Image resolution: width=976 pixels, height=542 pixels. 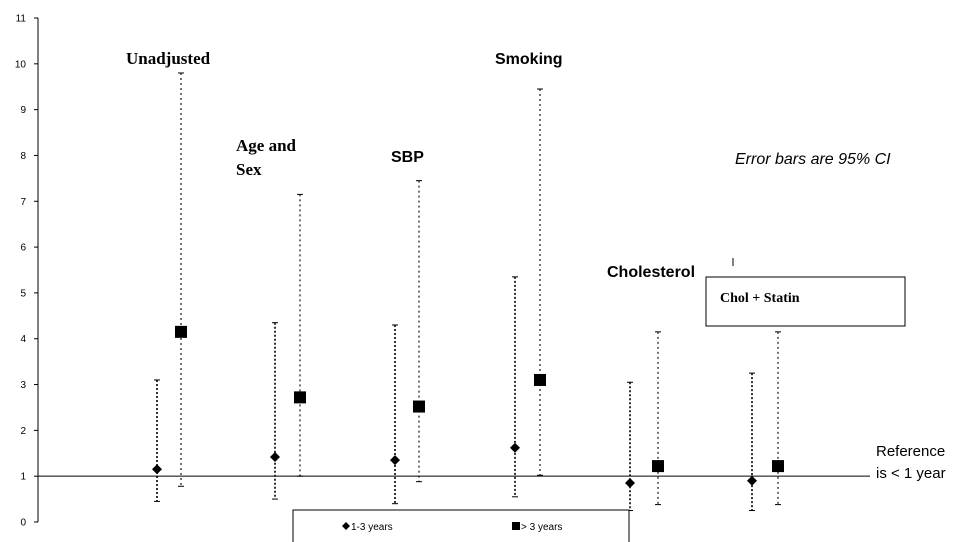 I want to click on legend-marker-square, so click(x=516, y=526).